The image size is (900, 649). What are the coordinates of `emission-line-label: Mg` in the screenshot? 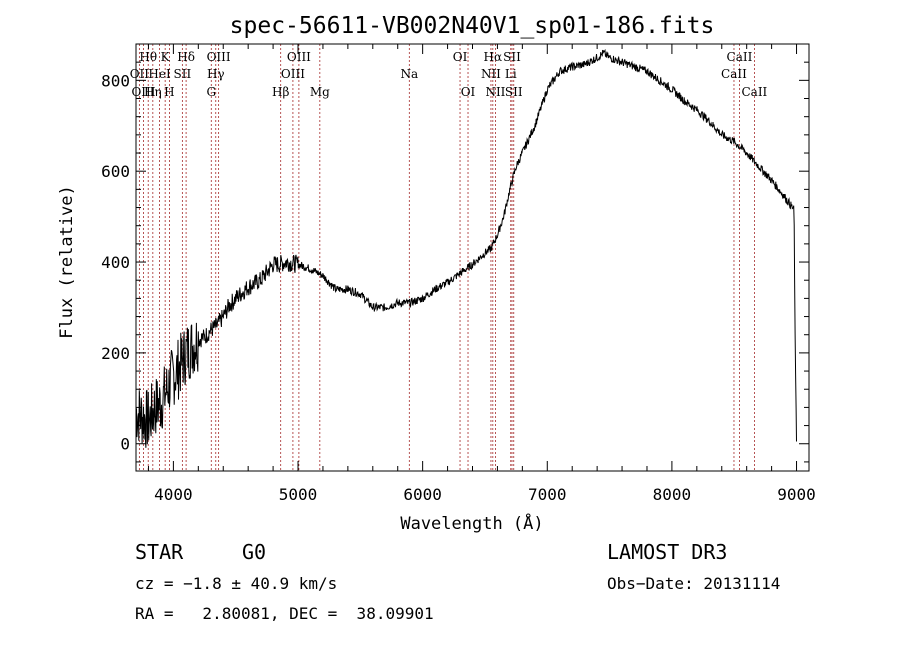 It's located at (320, 92).